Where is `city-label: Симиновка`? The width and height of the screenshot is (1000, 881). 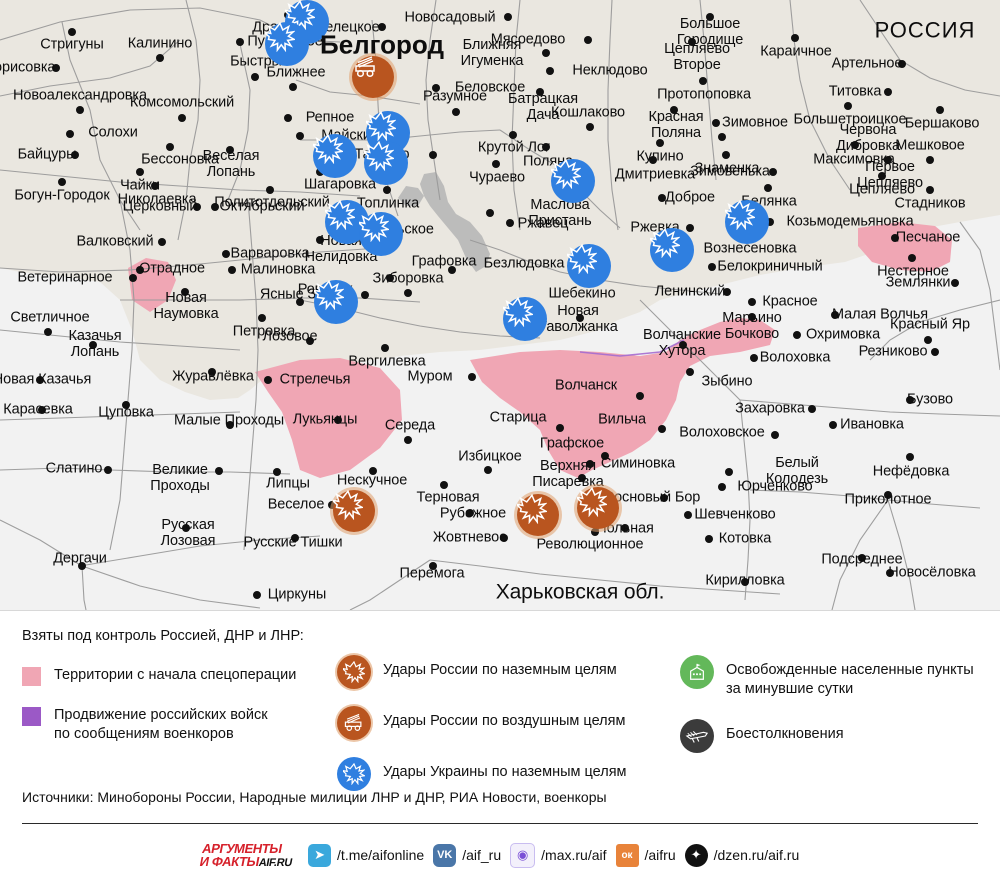 city-label: Симиновка is located at coordinates (638, 463).